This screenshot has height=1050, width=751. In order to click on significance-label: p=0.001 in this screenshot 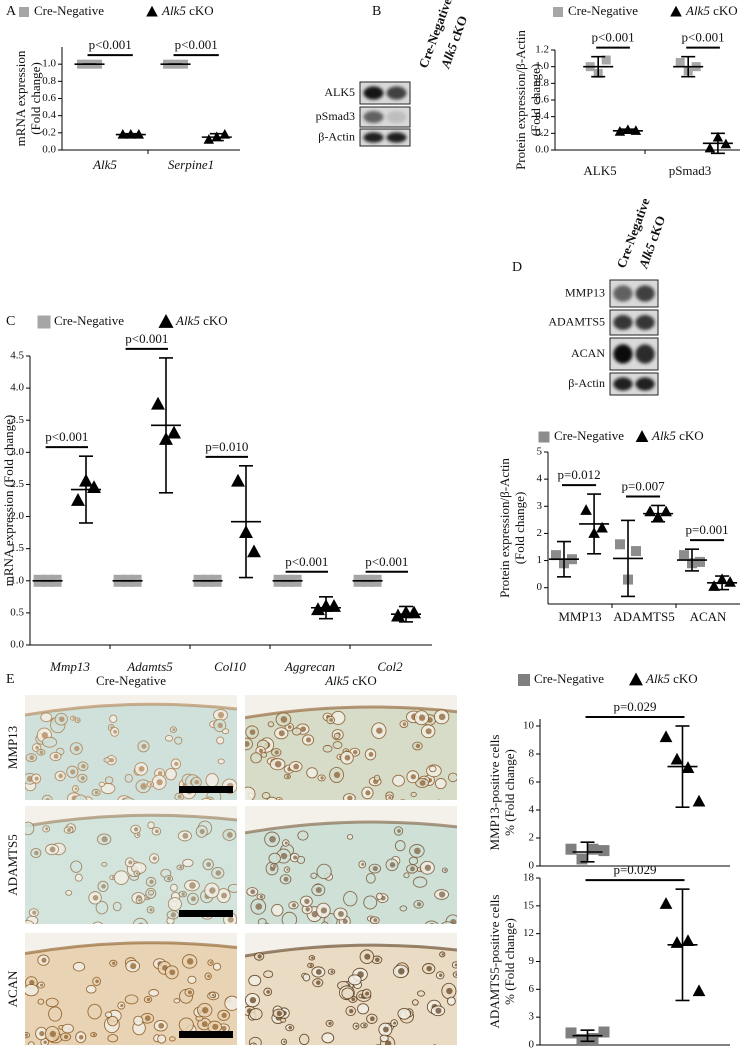, I will do `click(706, 529)`.